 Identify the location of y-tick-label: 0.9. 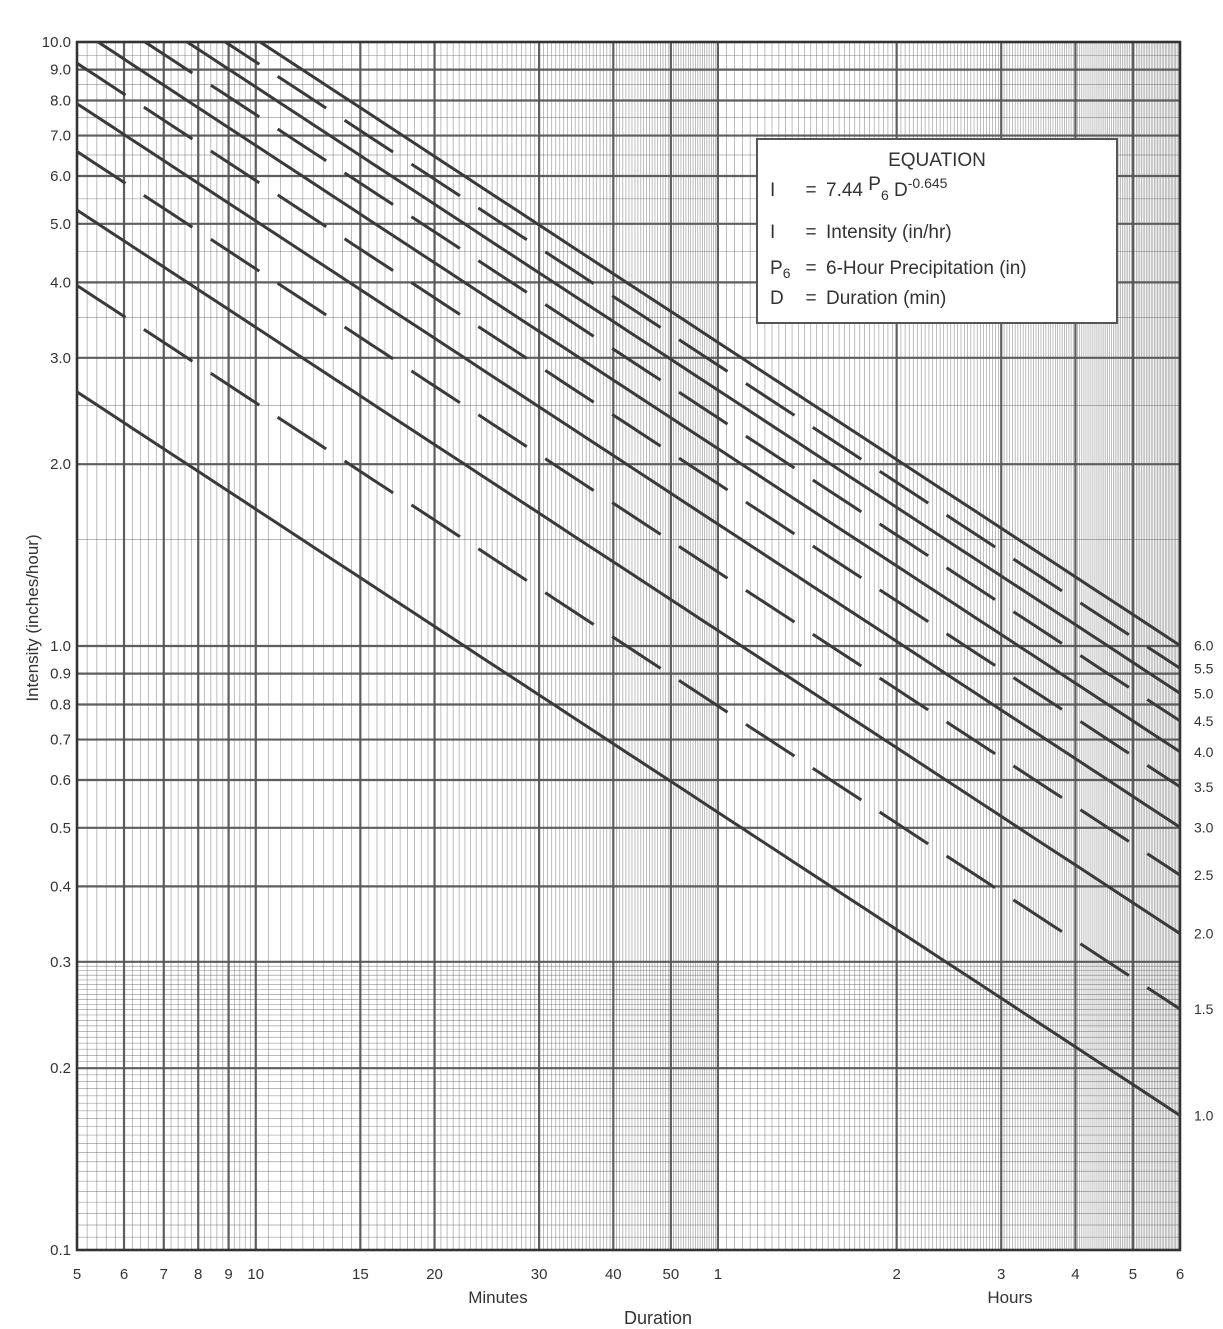
(60, 674).